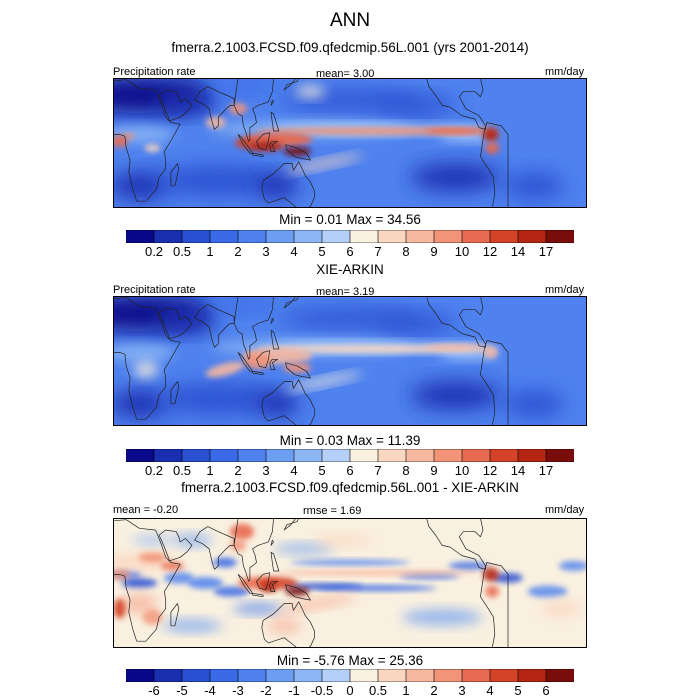 The width and height of the screenshot is (700, 700). I want to click on colorbar-tick-label: 9, so click(434, 251).